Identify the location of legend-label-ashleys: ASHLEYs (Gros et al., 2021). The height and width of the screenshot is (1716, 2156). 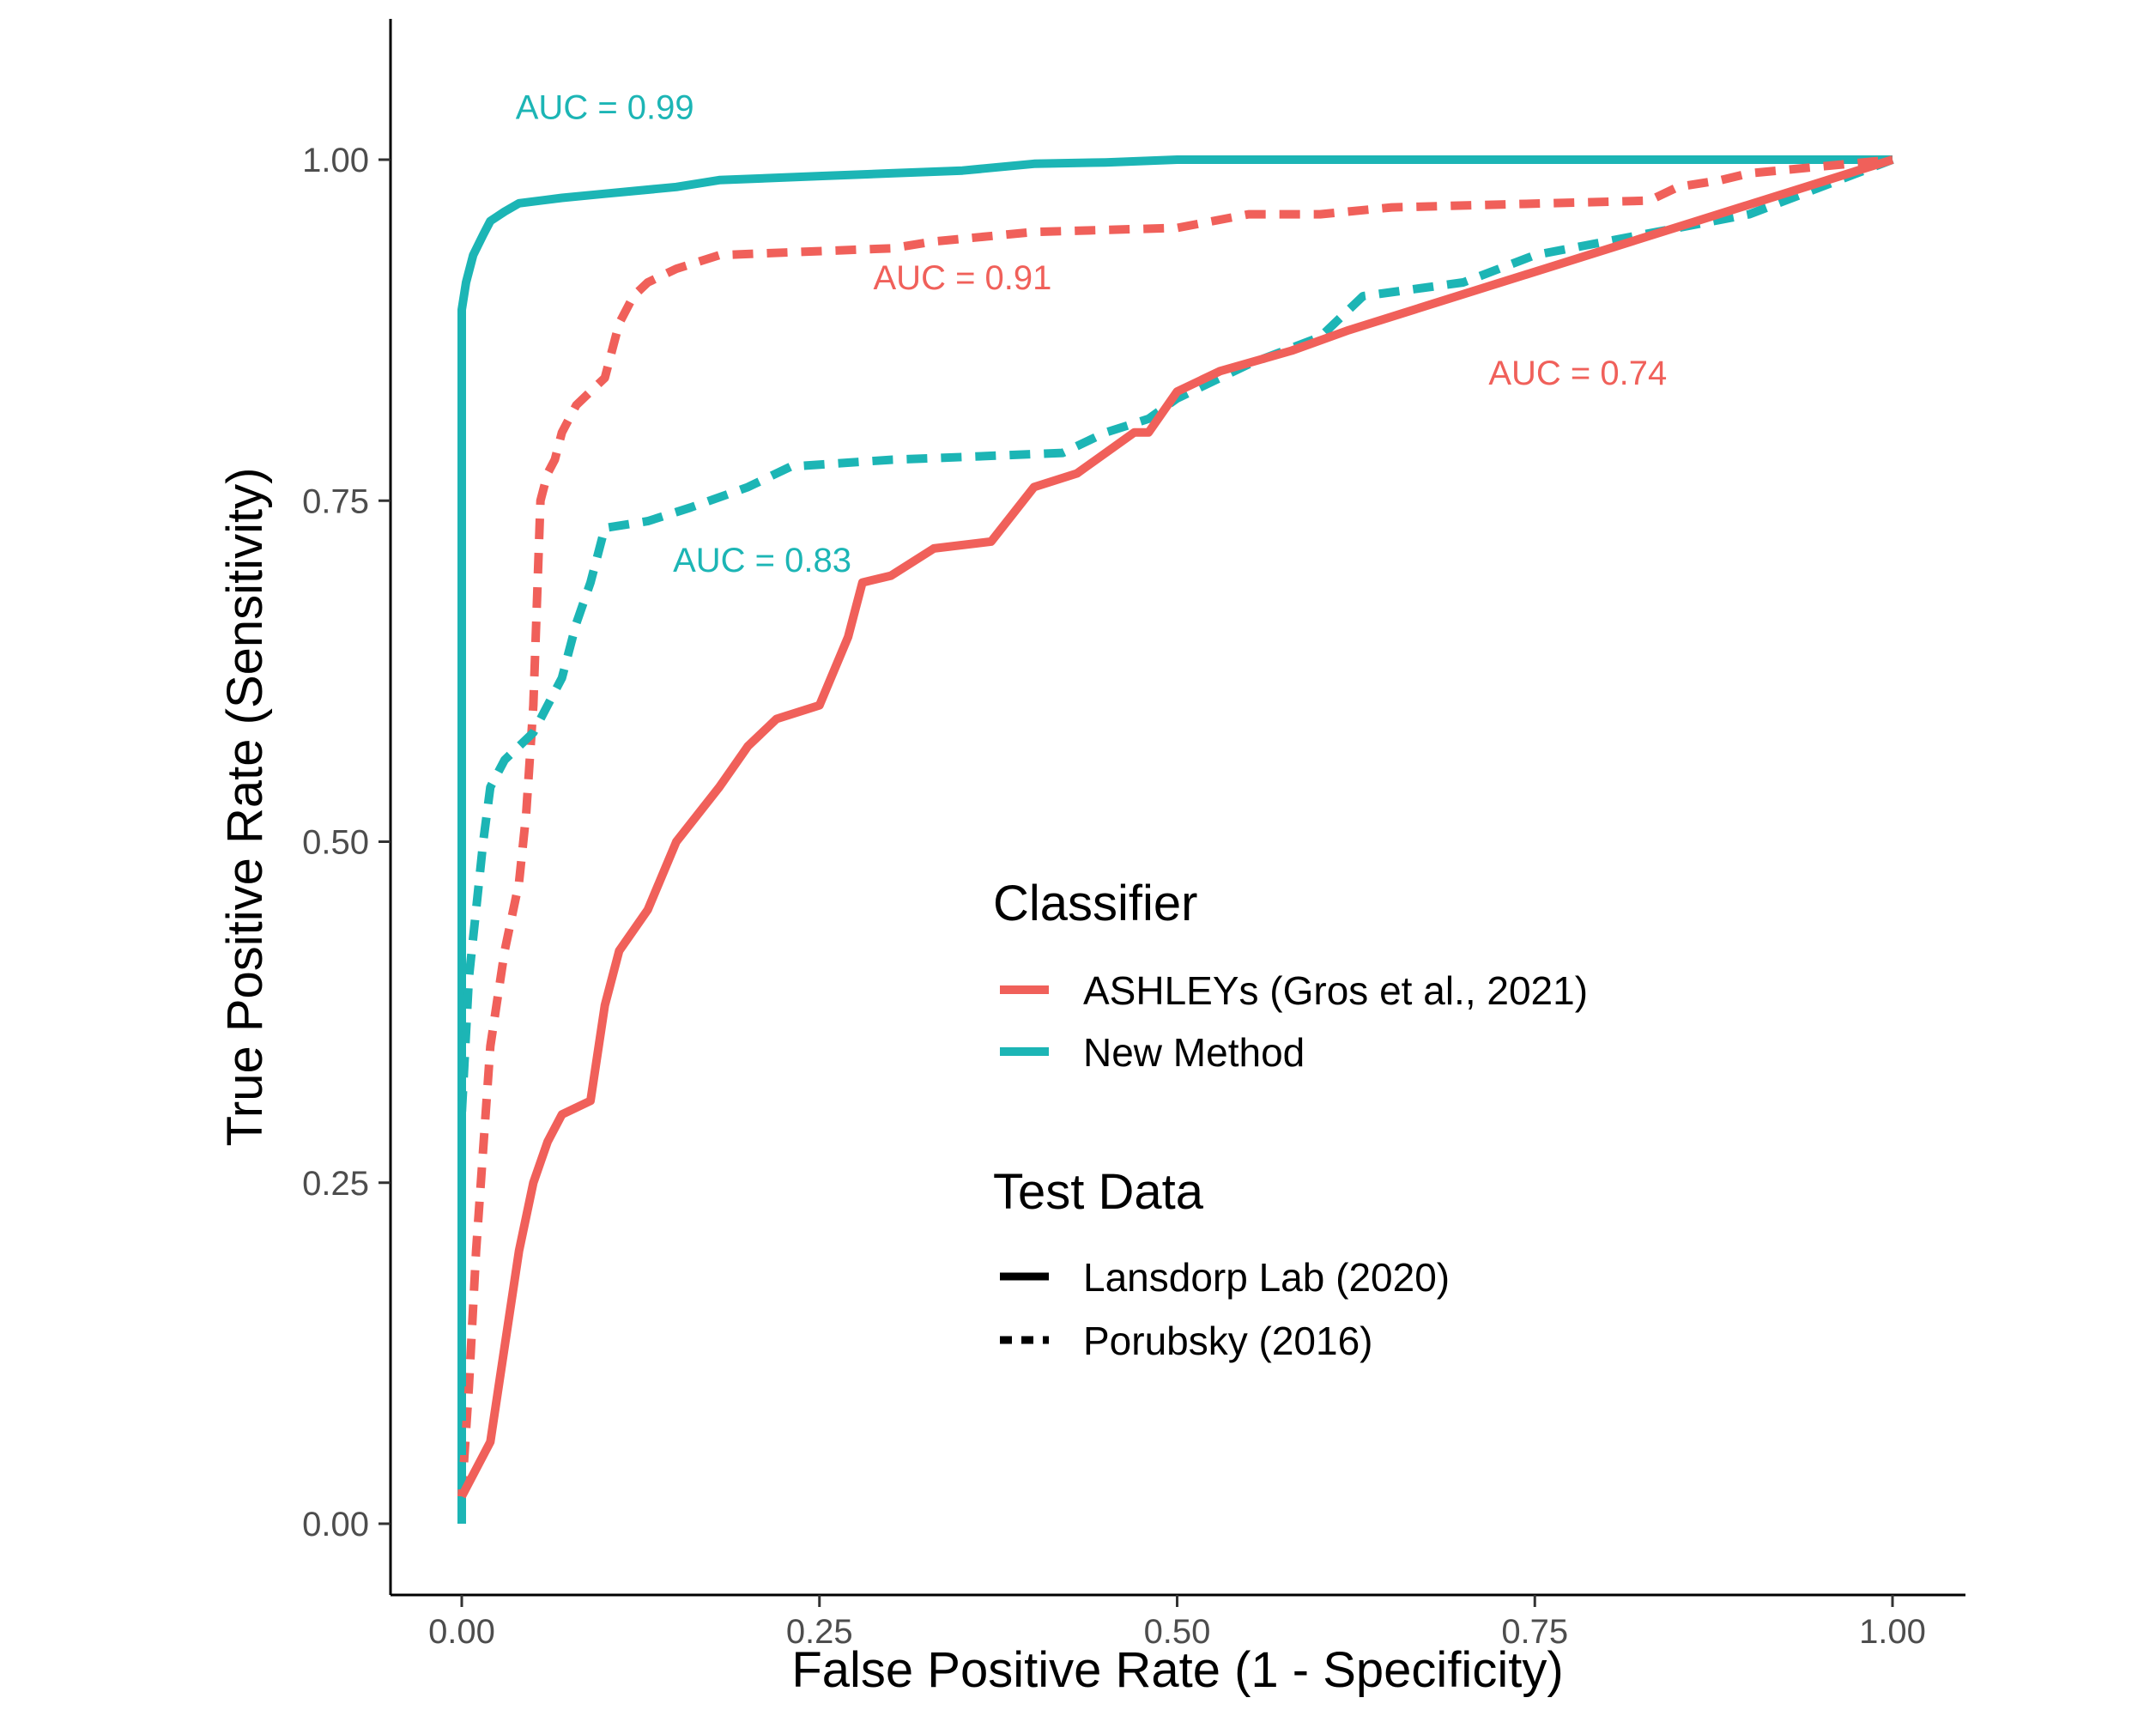
(1335, 990).